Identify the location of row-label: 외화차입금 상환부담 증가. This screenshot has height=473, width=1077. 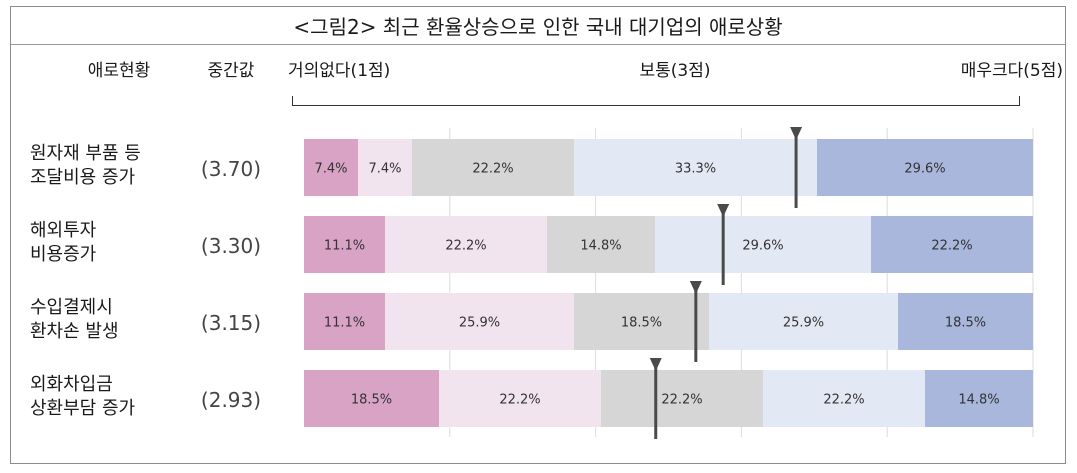
(110, 397).